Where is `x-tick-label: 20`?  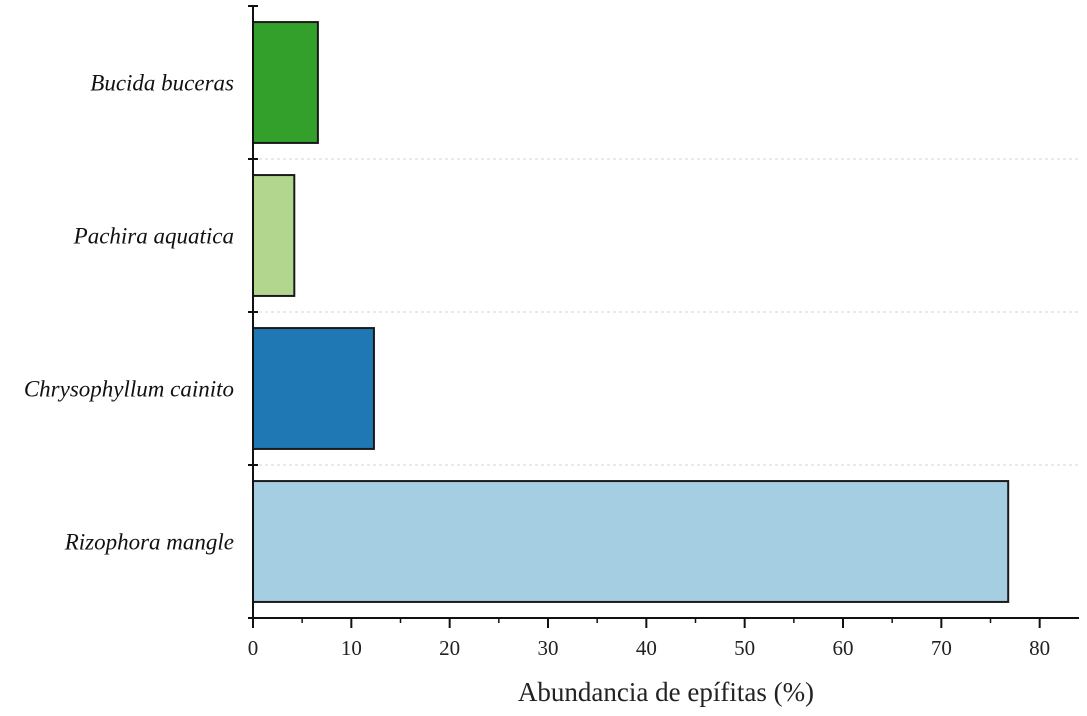
x-tick-label: 20 is located at coordinates (449, 648).